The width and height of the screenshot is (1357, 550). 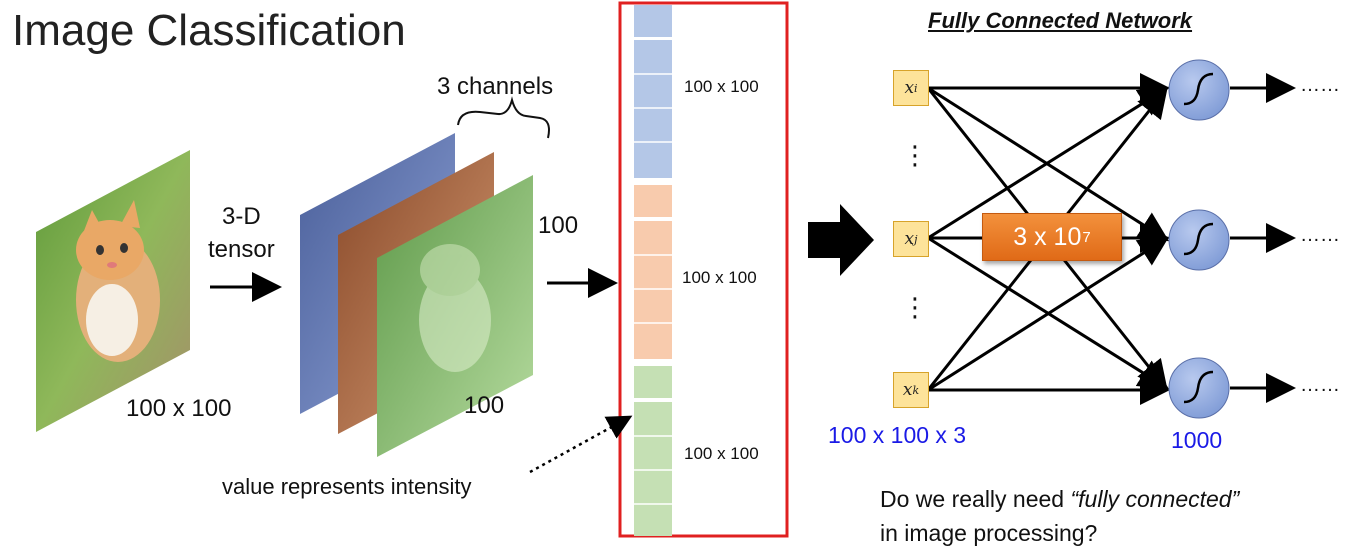 I want to click on height-label: 100, so click(x=484, y=405).